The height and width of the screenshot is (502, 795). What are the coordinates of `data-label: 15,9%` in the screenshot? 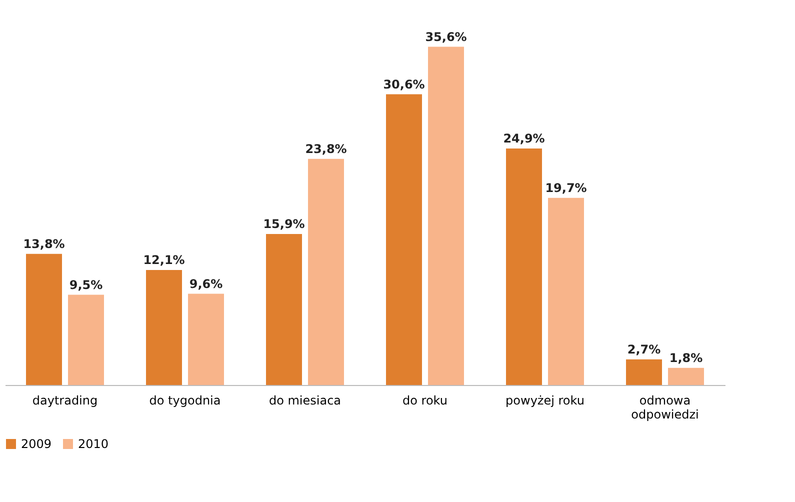 It's located at (284, 223).